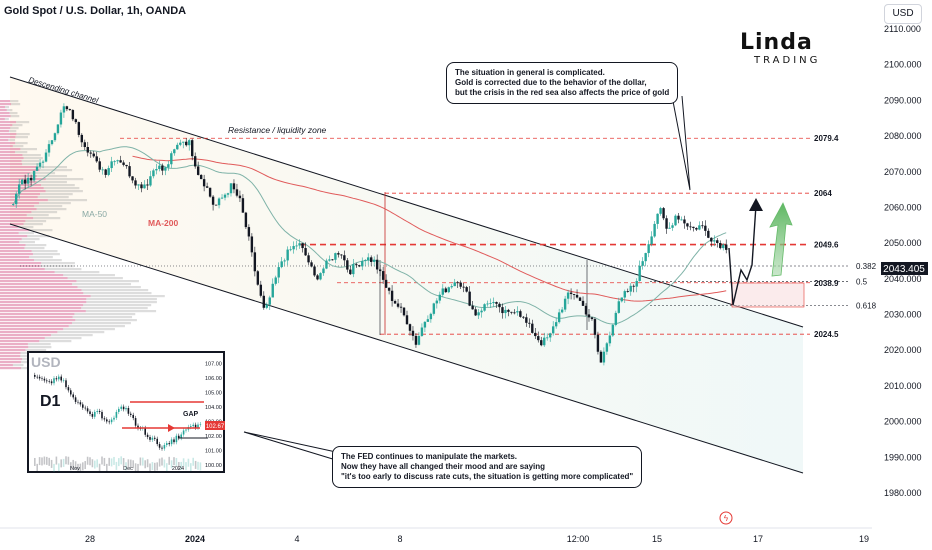 Image resolution: width=932 pixels, height=550 pixels. What do you see at coordinates (758, 539) in the screenshot?
I see `x-tick-label: 17` at bounding box center [758, 539].